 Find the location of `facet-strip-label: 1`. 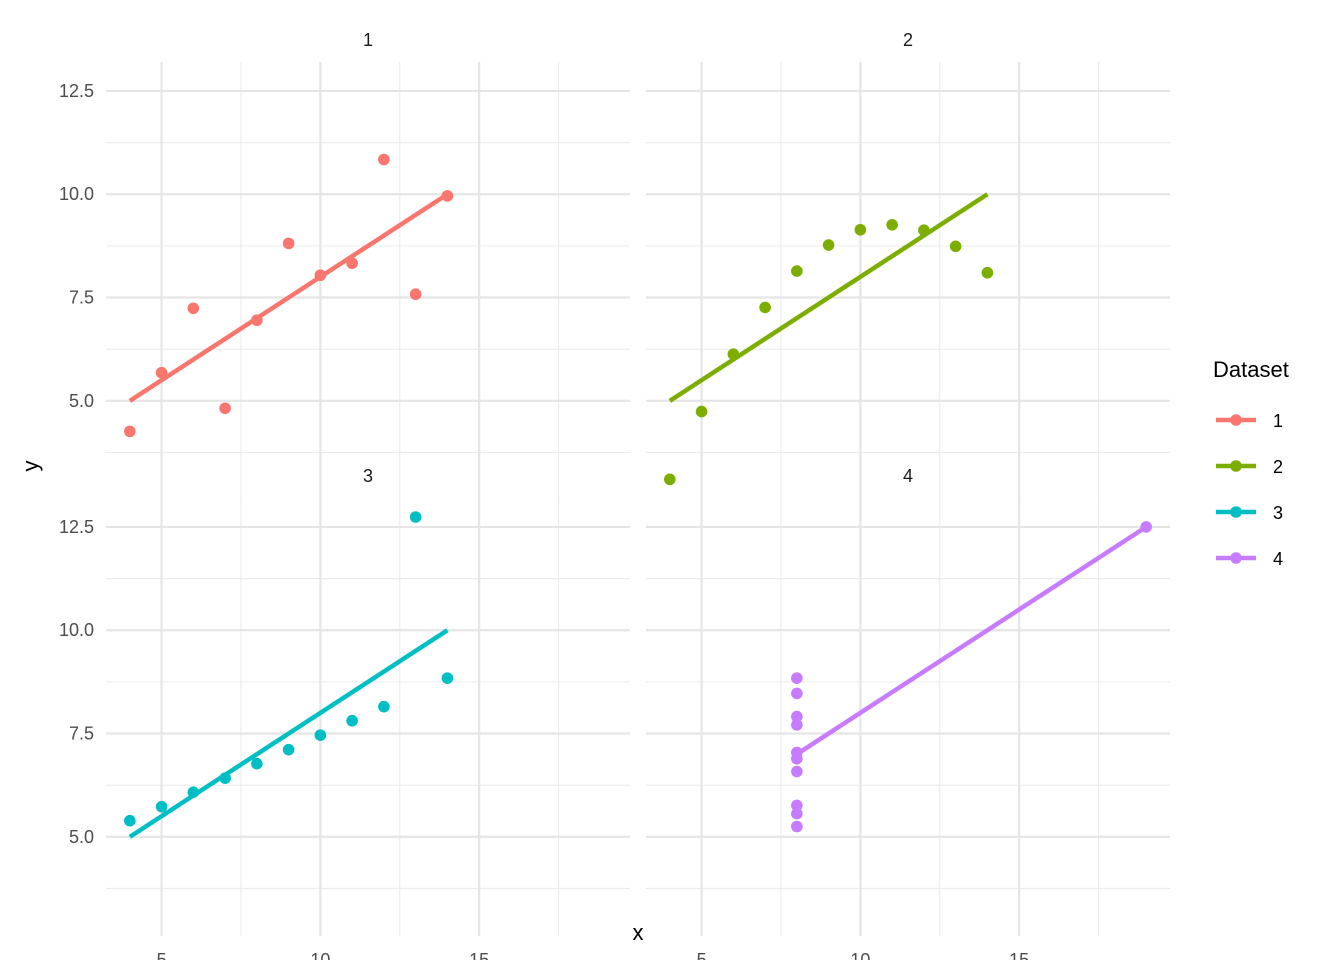

facet-strip-label: 1 is located at coordinates (368, 40).